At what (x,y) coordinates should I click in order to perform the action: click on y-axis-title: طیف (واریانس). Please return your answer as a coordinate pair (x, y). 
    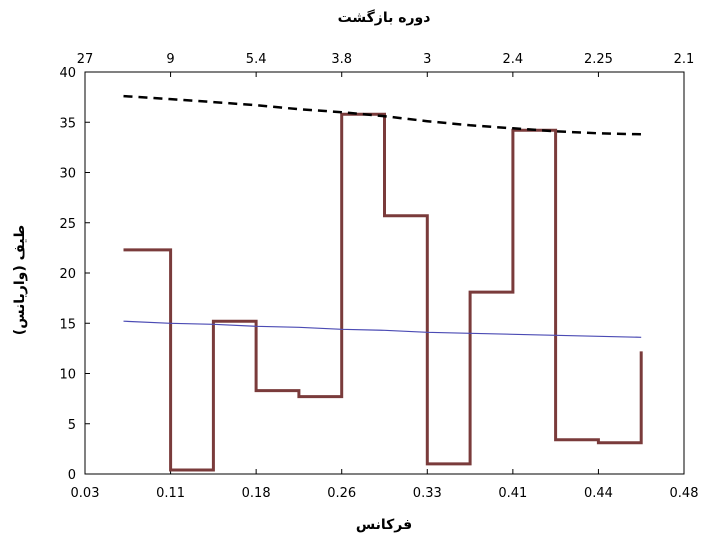
    Looking at the image, I should click on (20, 280).